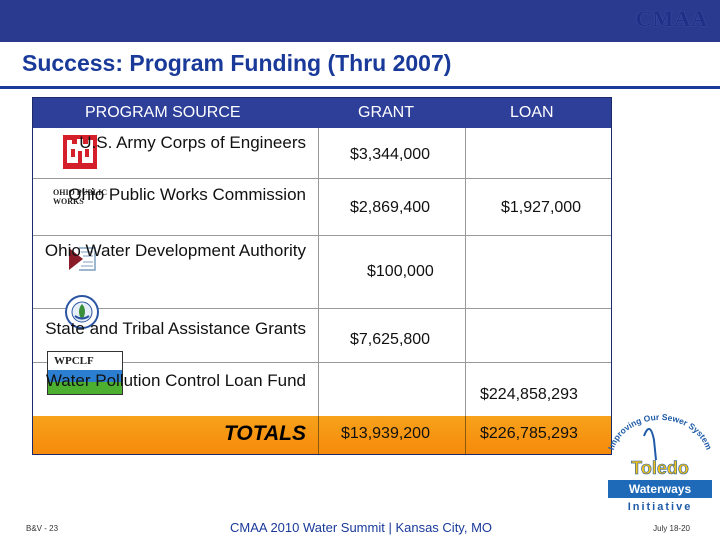 This screenshot has width=720, height=540. I want to click on totals-grant: $13,939,200, so click(385, 433).